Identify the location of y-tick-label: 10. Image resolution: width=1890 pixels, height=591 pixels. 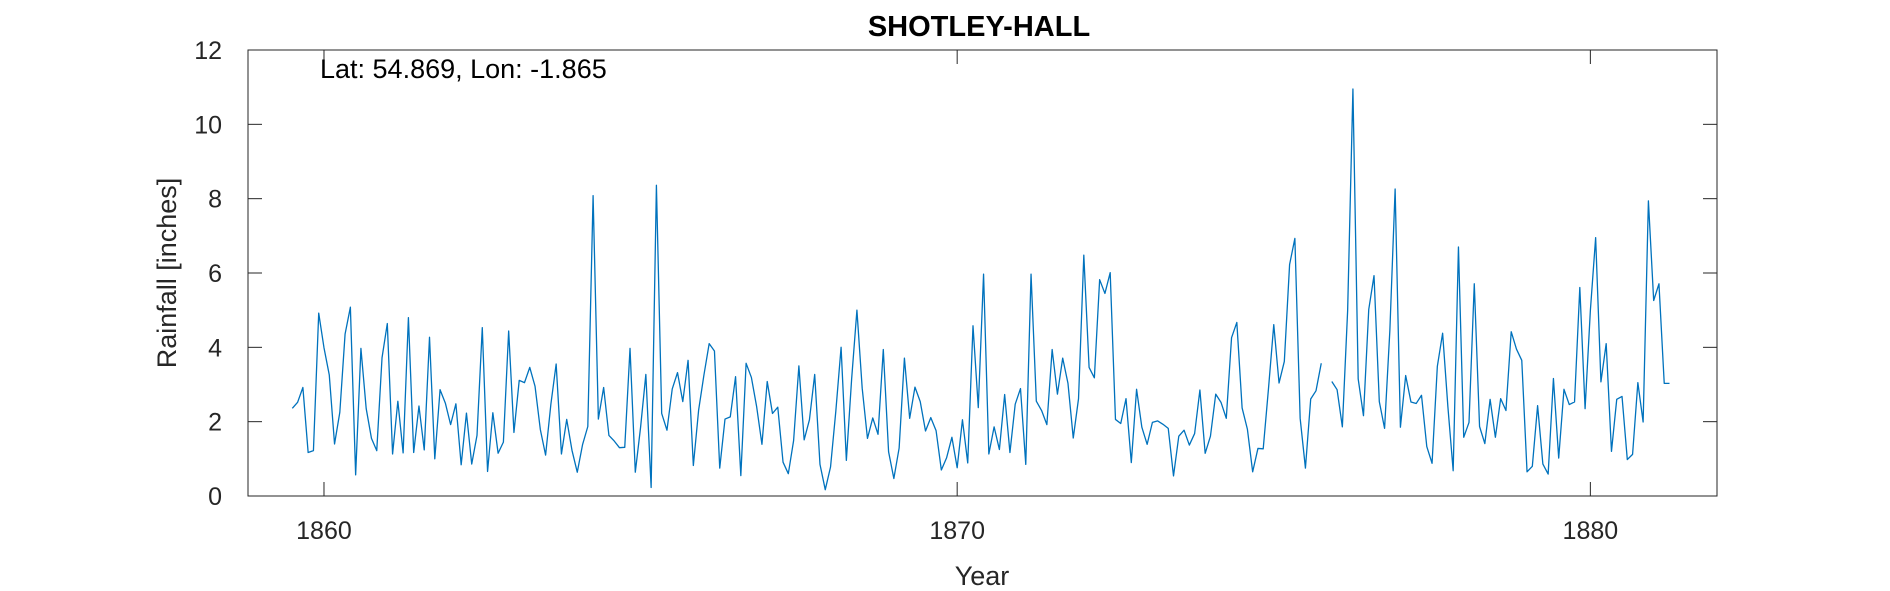
(208, 125).